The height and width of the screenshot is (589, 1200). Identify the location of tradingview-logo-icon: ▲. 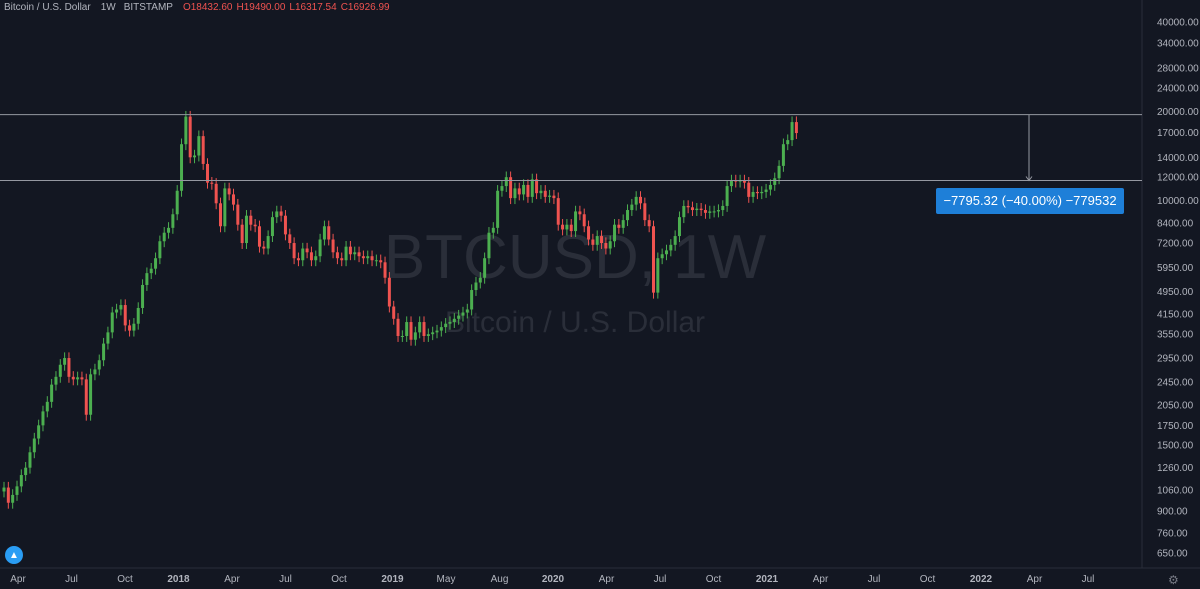
(14, 555).